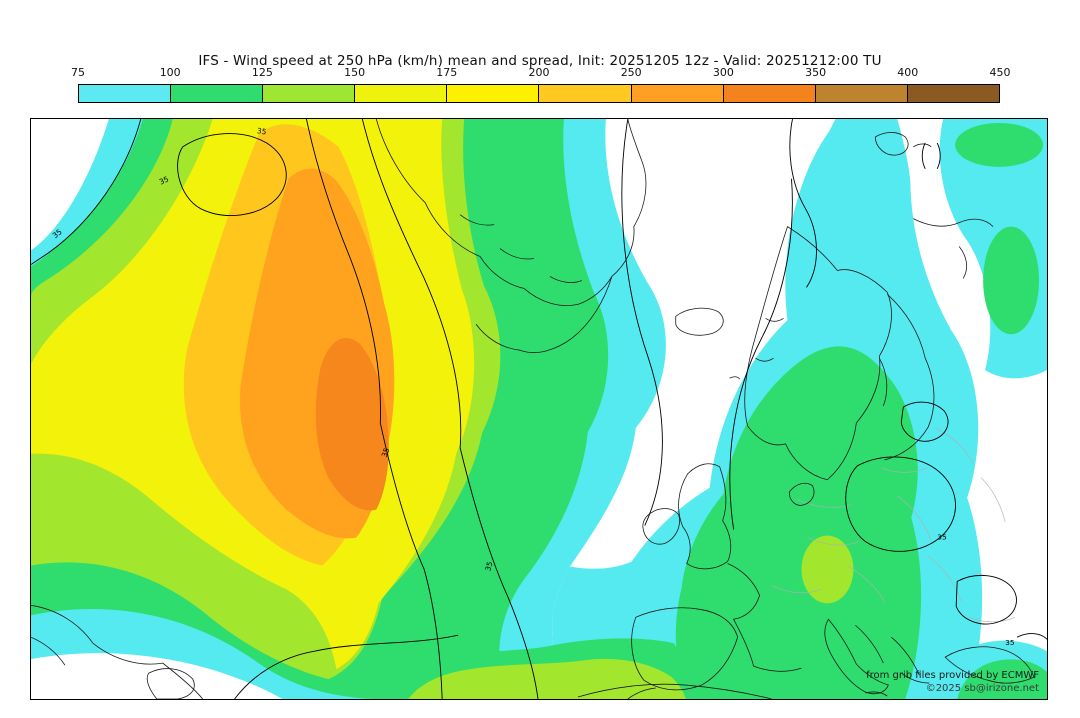 Image resolution: width=1080 pixels, height=718 pixels. Describe the element at coordinates (908, 72) in the screenshot. I see `colorbar-tick-label: 400` at that location.